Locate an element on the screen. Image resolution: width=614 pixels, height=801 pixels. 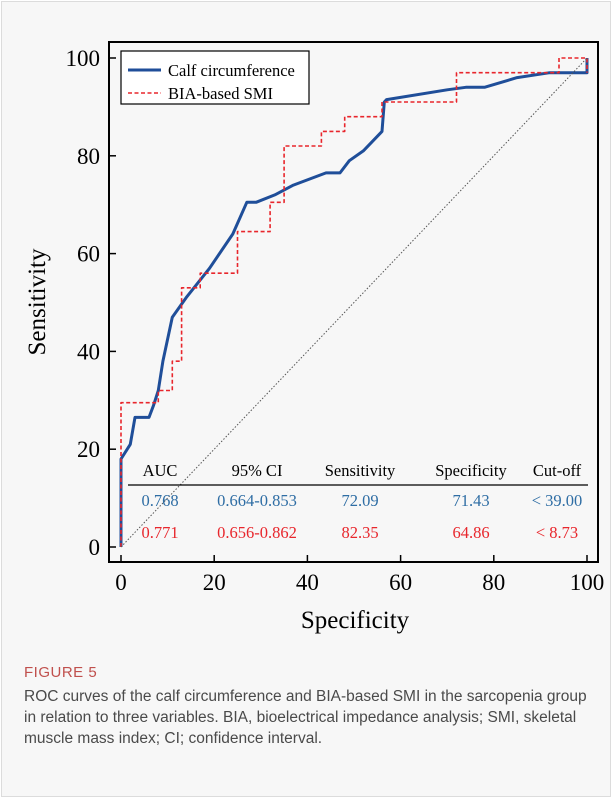
table-cell-bia: 82.35 is located at coordinates (359, 532).